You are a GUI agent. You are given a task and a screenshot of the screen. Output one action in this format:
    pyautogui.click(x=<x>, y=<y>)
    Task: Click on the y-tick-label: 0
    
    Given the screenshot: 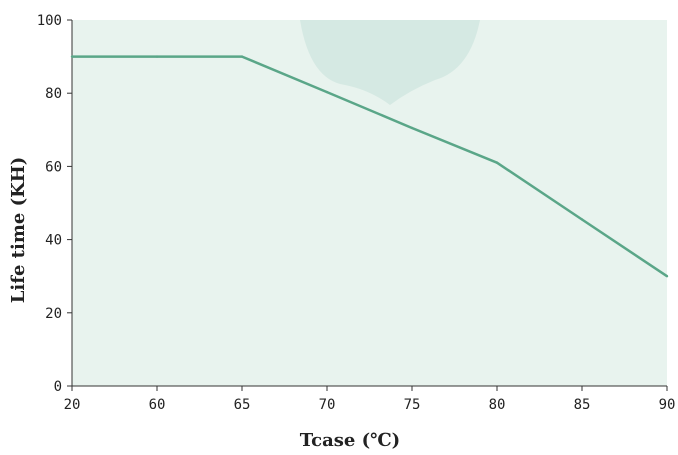 What is the action you would take?
    pyautogui.click(x=58, y=387)
    